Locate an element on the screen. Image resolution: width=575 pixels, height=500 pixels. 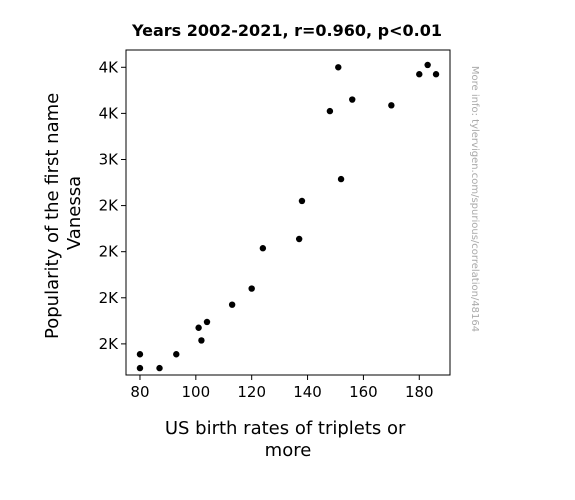
x-tick-label: 80 is located at coordinates (139, 392).